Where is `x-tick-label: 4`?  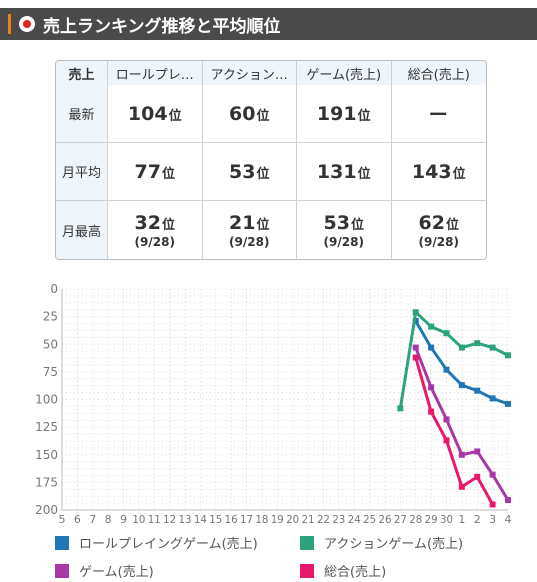 x-tick-label: 4 is located at coordinates (508, 519).